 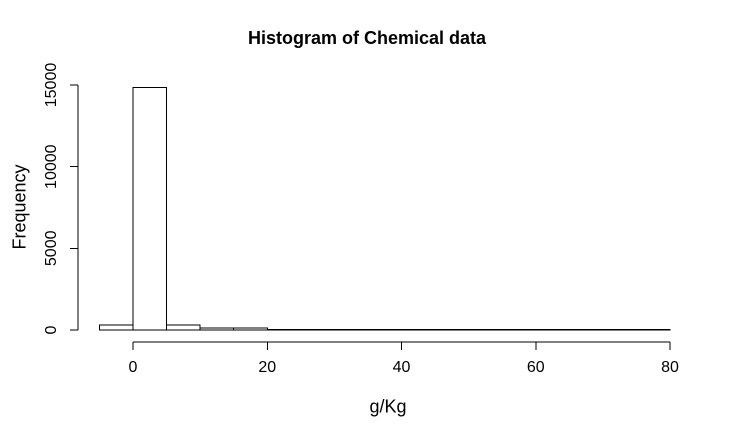 What do you see at coordinates (402, 367) in the screenshot?
I see `x-axis-tick-label: 40` at bounding box center [402, 367].